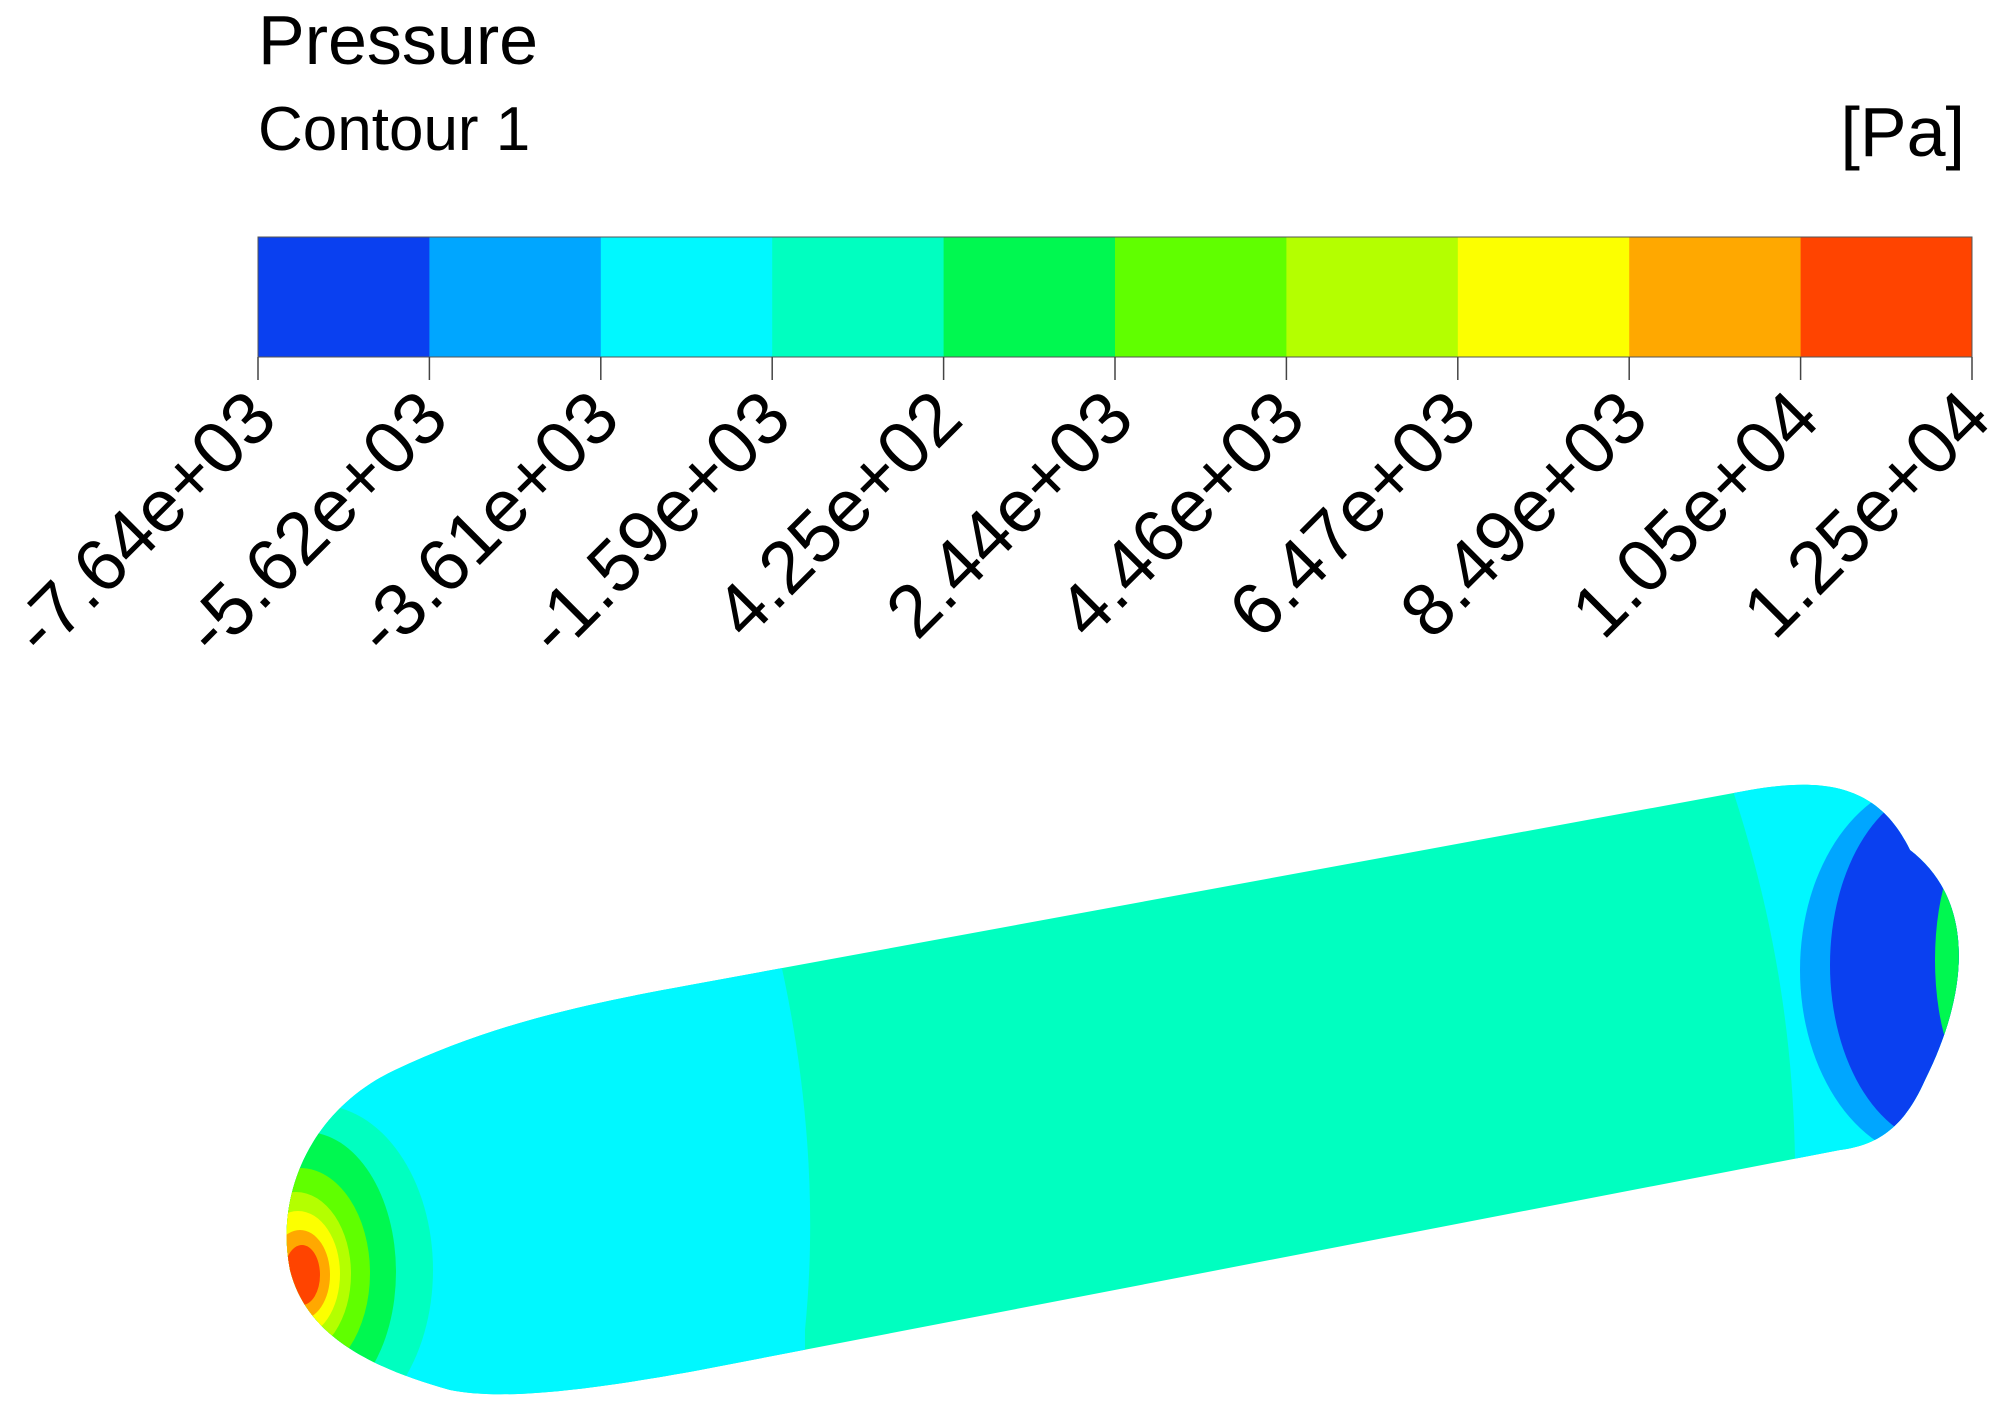 This screenshot has height=1411, width=1989. Describe the element at coordinates (548, 1089) in the screenshot. I see `nose-region-cyan` at that location.